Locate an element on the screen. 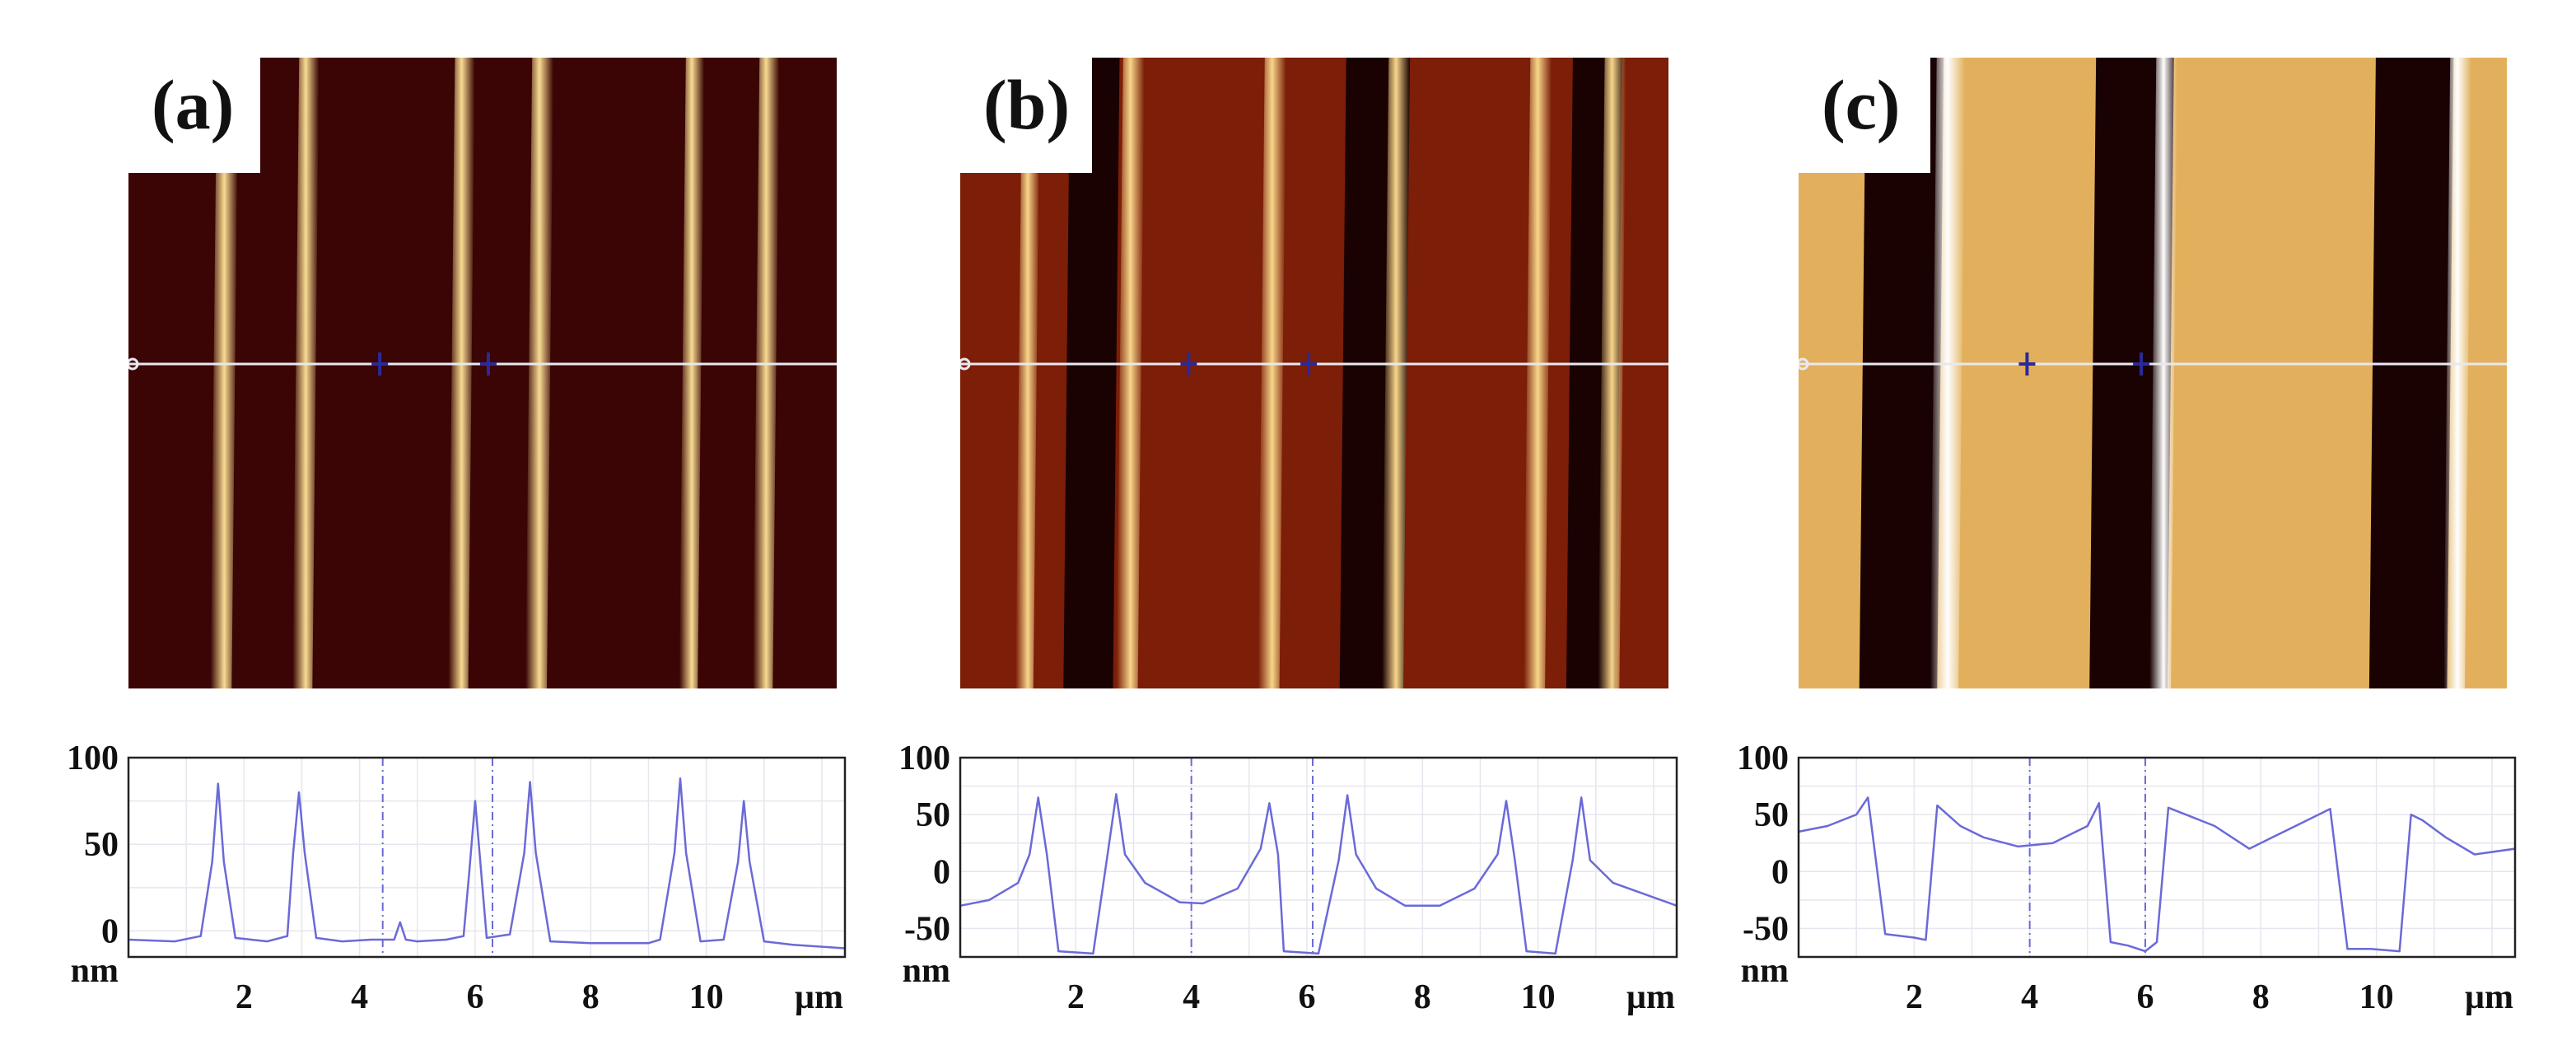 The image size is (2576, 1064). profile-chart-c: 100 50 0 -50 2 4 6 8 10 nm µm is located at coordinates (2138, 902).